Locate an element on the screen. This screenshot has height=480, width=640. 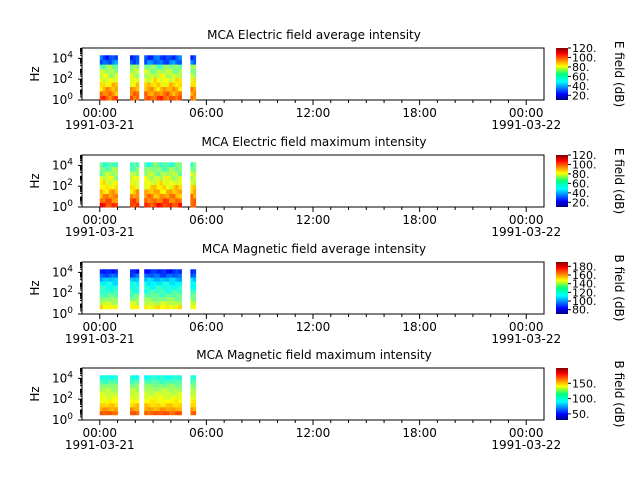
colorbar-tick-label: 20. is located at coordinates (581, 202).